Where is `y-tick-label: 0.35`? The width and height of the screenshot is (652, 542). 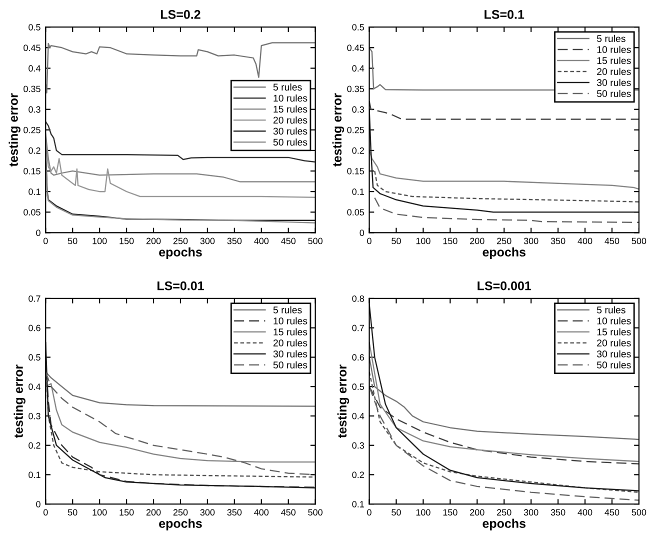
y-tick-label: 0.35 is located at coordinates (355, 89).